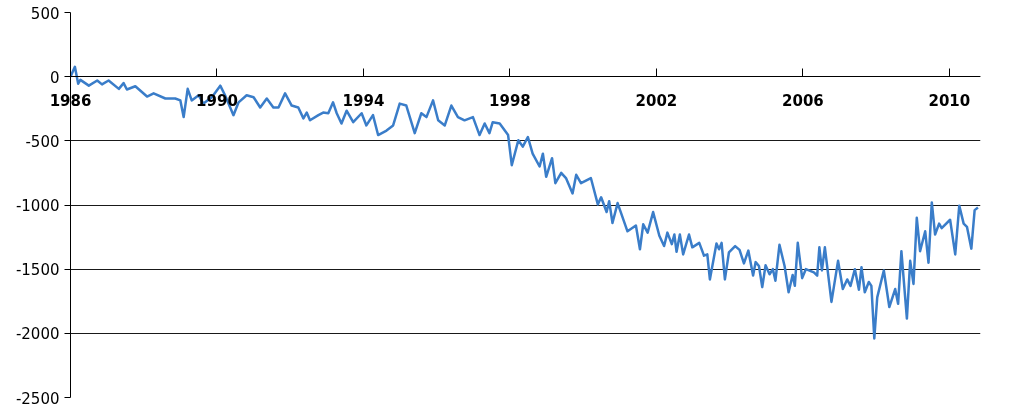  Describe the element at coordinates (37, 334) in the screenshot. I see `y-tick-label: -2000` at that location.